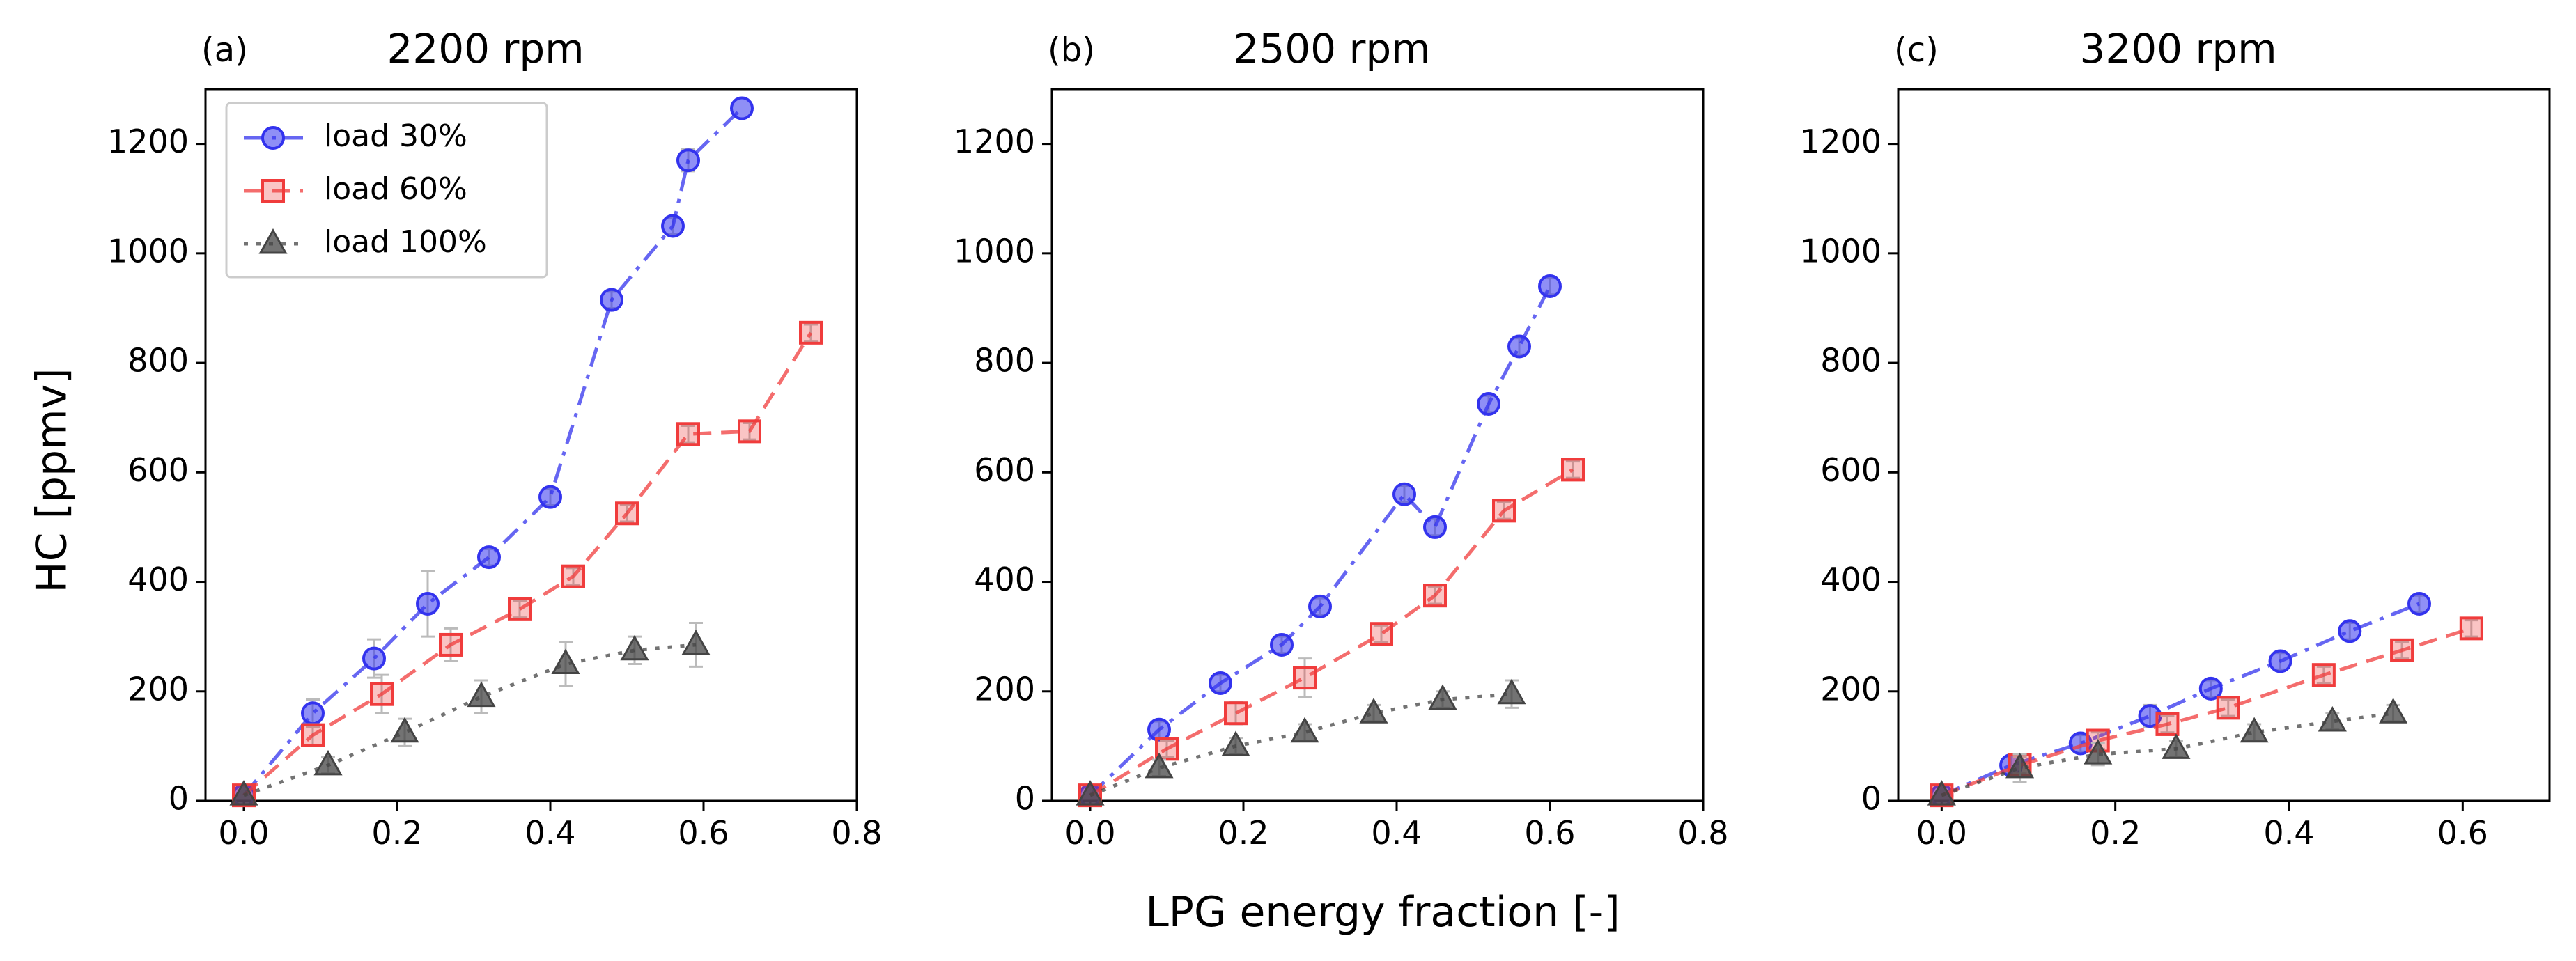 This screenshot has width=2576, height=961. Describe the element at coordinates (395, 136) in the screenshot. I see `legend-label: load 30%` at that location.